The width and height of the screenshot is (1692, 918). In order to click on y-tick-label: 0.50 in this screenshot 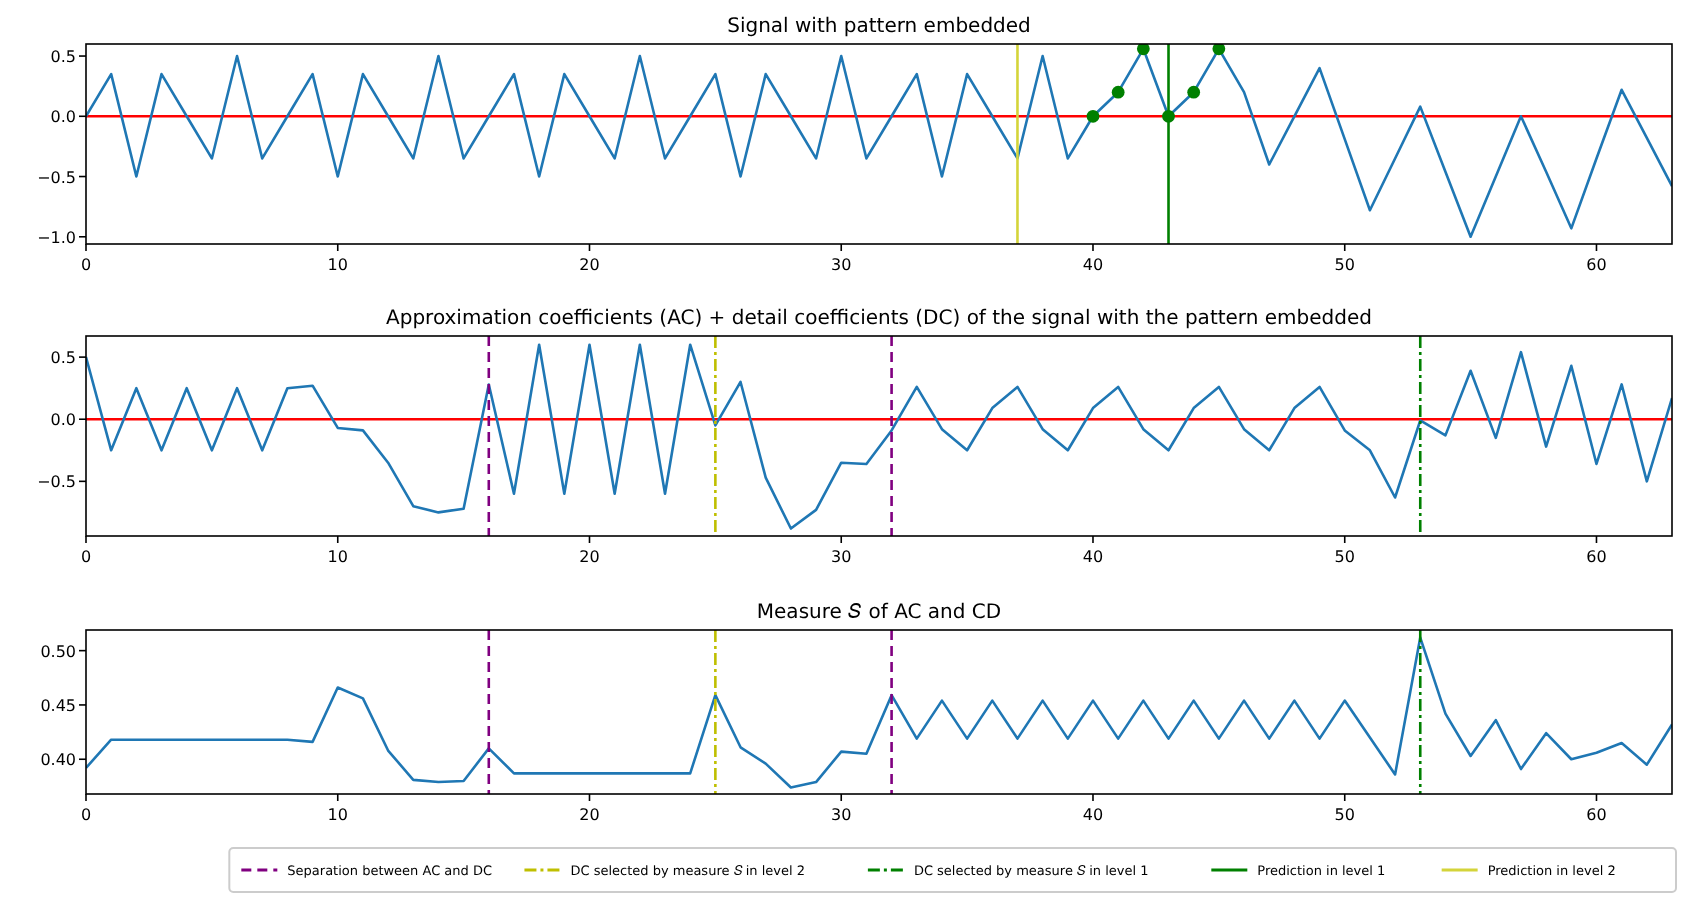, I will do `click(58, 651)`.